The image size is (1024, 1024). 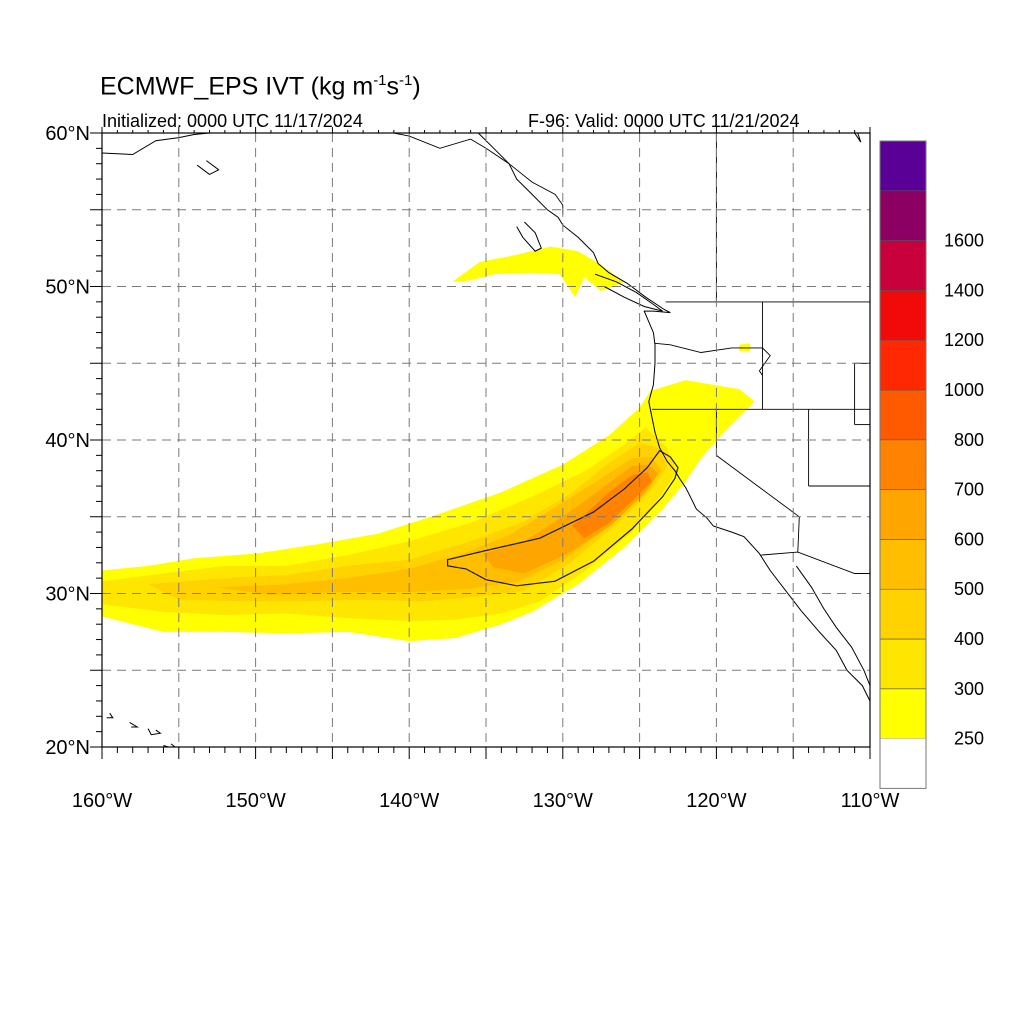 I want to click on colorbar-swatch-bottom, so click(x=903, y=763).